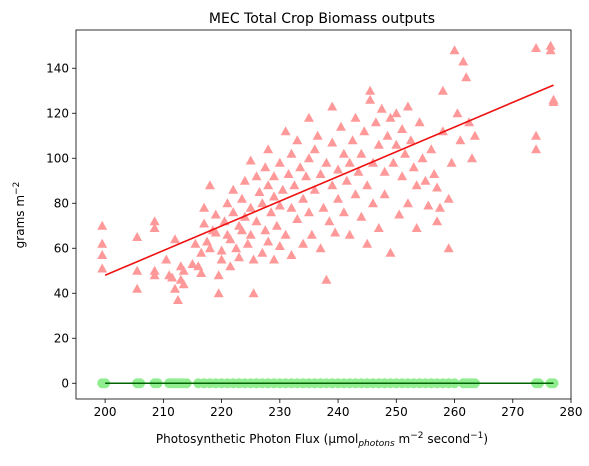 The image size is (589, 466). What do you see at coordinates (61, 203) in the screenshot?
I see `y-tick-label: 80` at bounding box center [61, 203].